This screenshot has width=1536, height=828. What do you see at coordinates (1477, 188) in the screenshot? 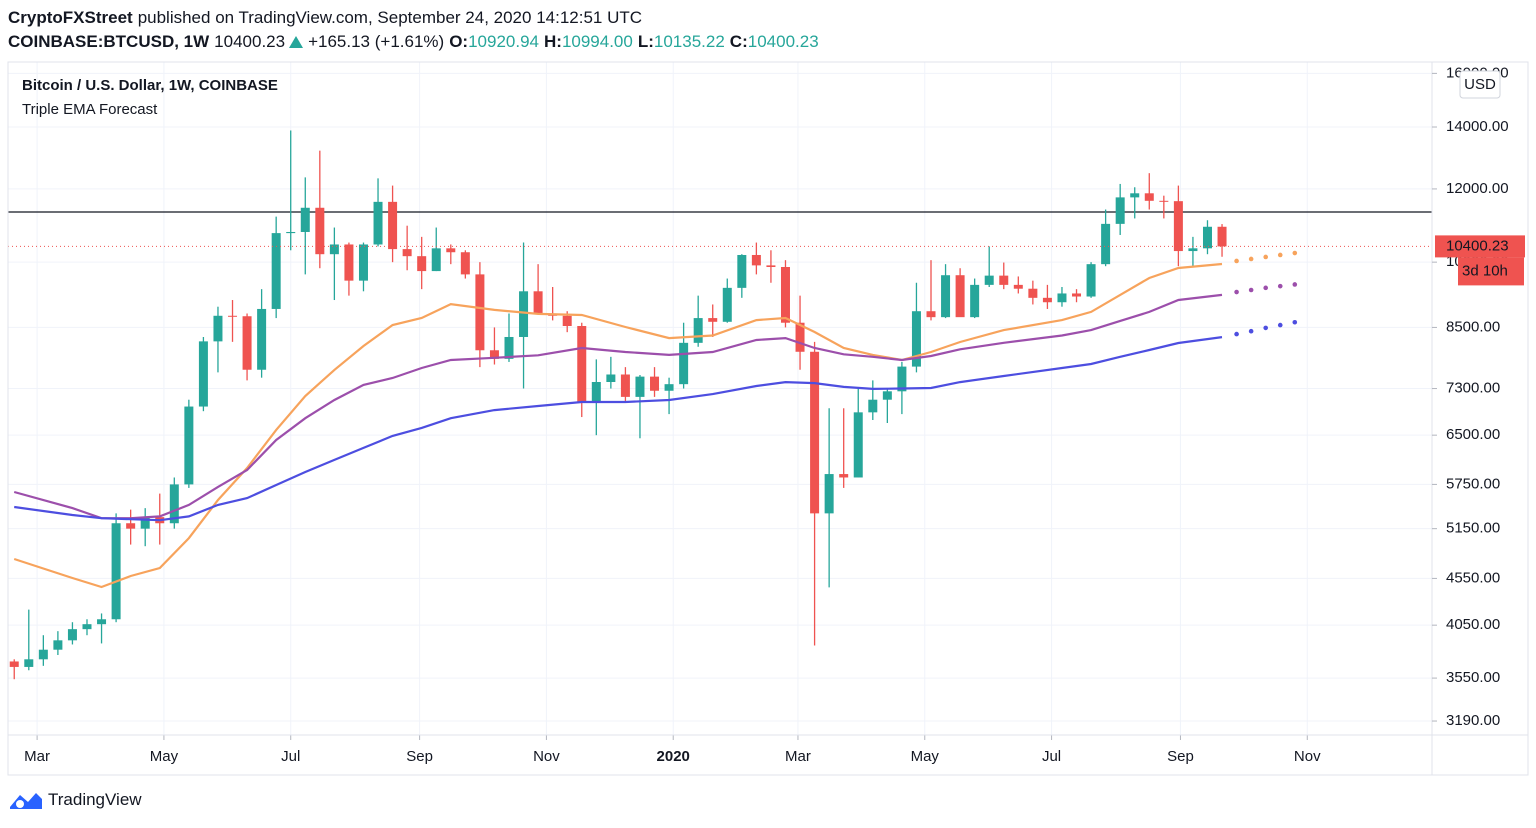
I see `y-tick-label: 12000.00` at bounding box center [1477, 188].